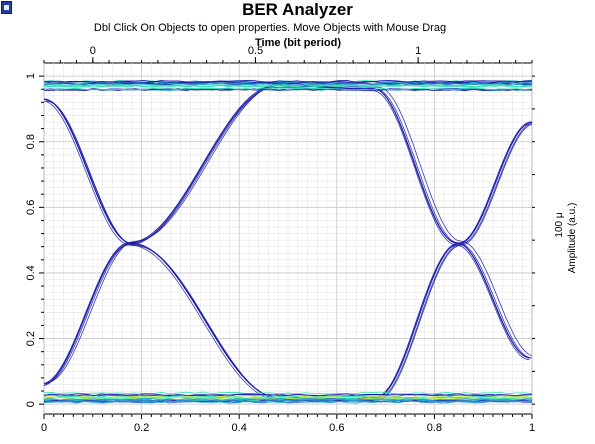 The width and height of the screenshot is (595, 444). What do you see at coordinates (93, 51) in the screenshot?
I see `top-tick-label: 0` at bounding box center [93, 51].